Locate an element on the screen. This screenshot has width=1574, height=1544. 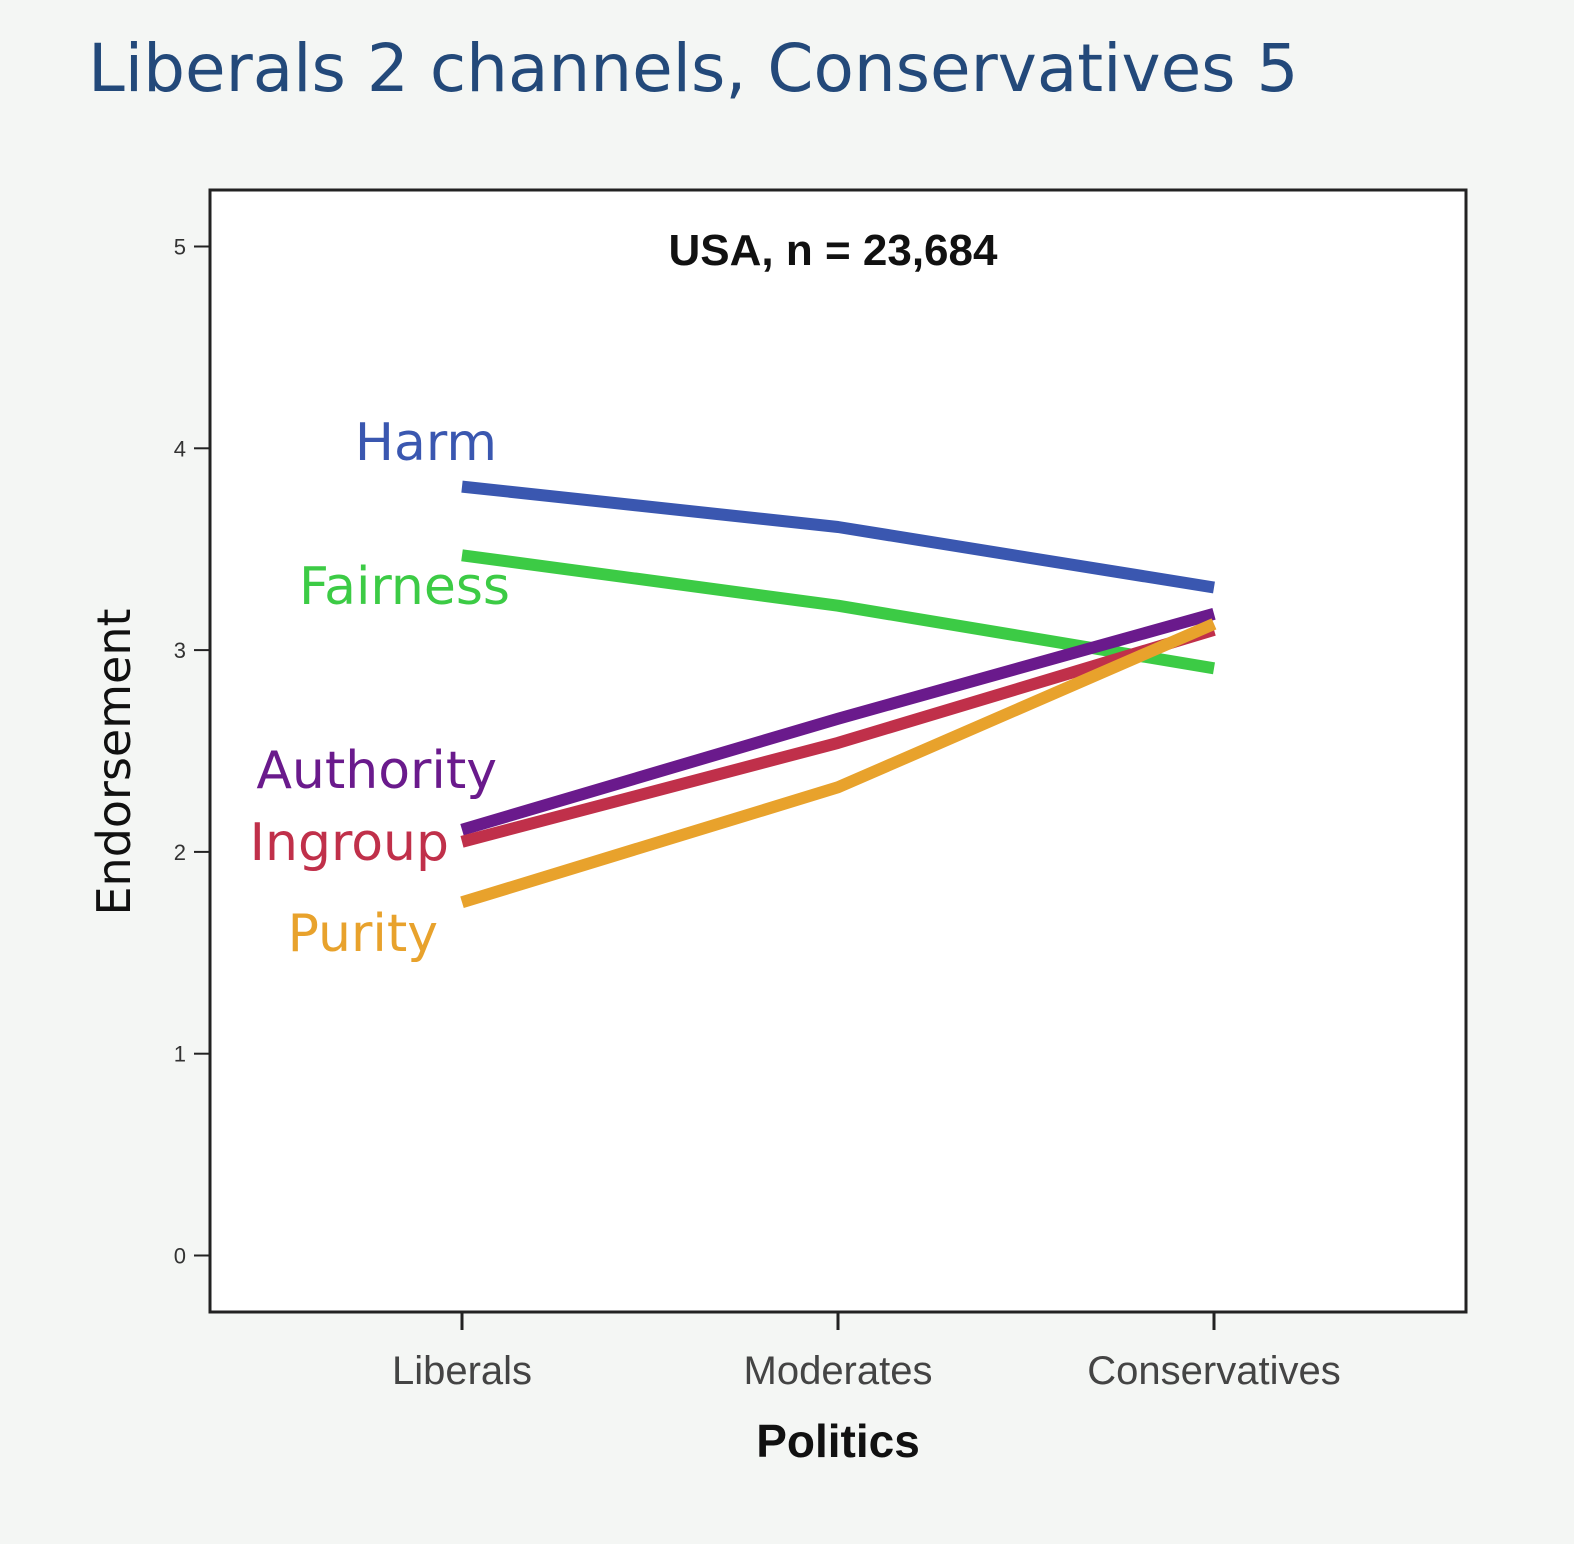
series-line-purity is located at coordinates (838, 763).